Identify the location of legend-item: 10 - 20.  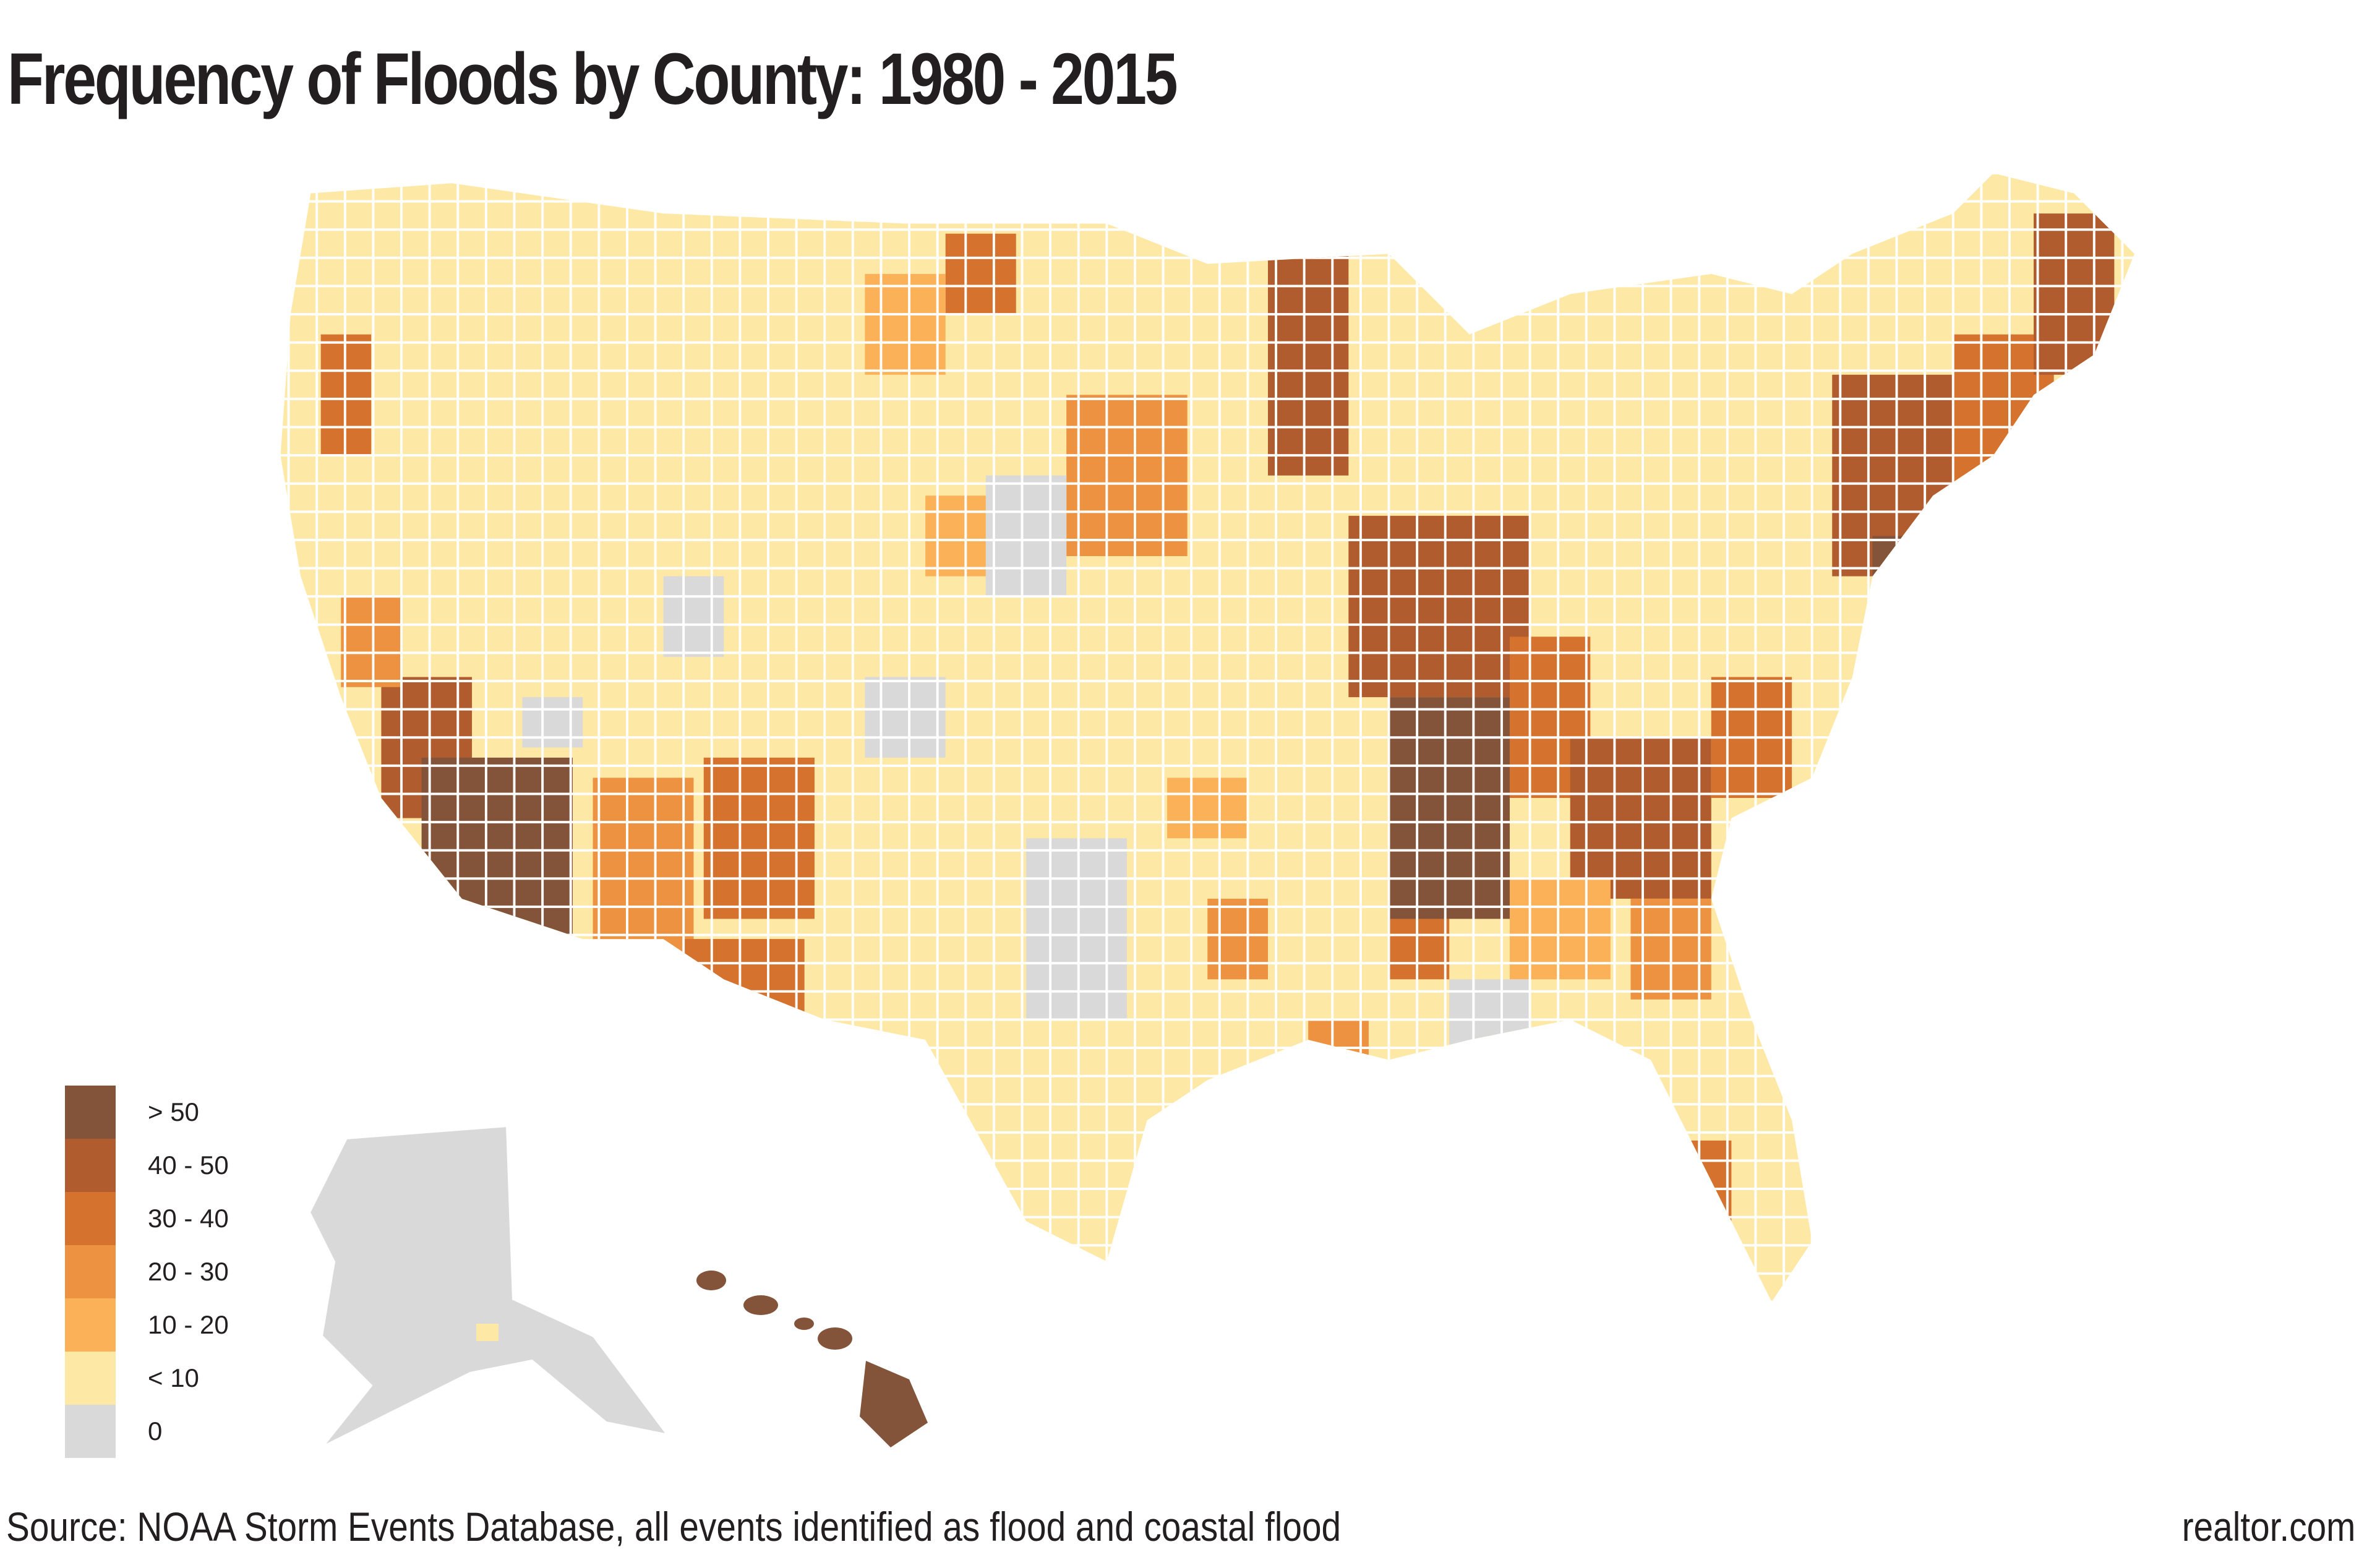
(147, 1325).